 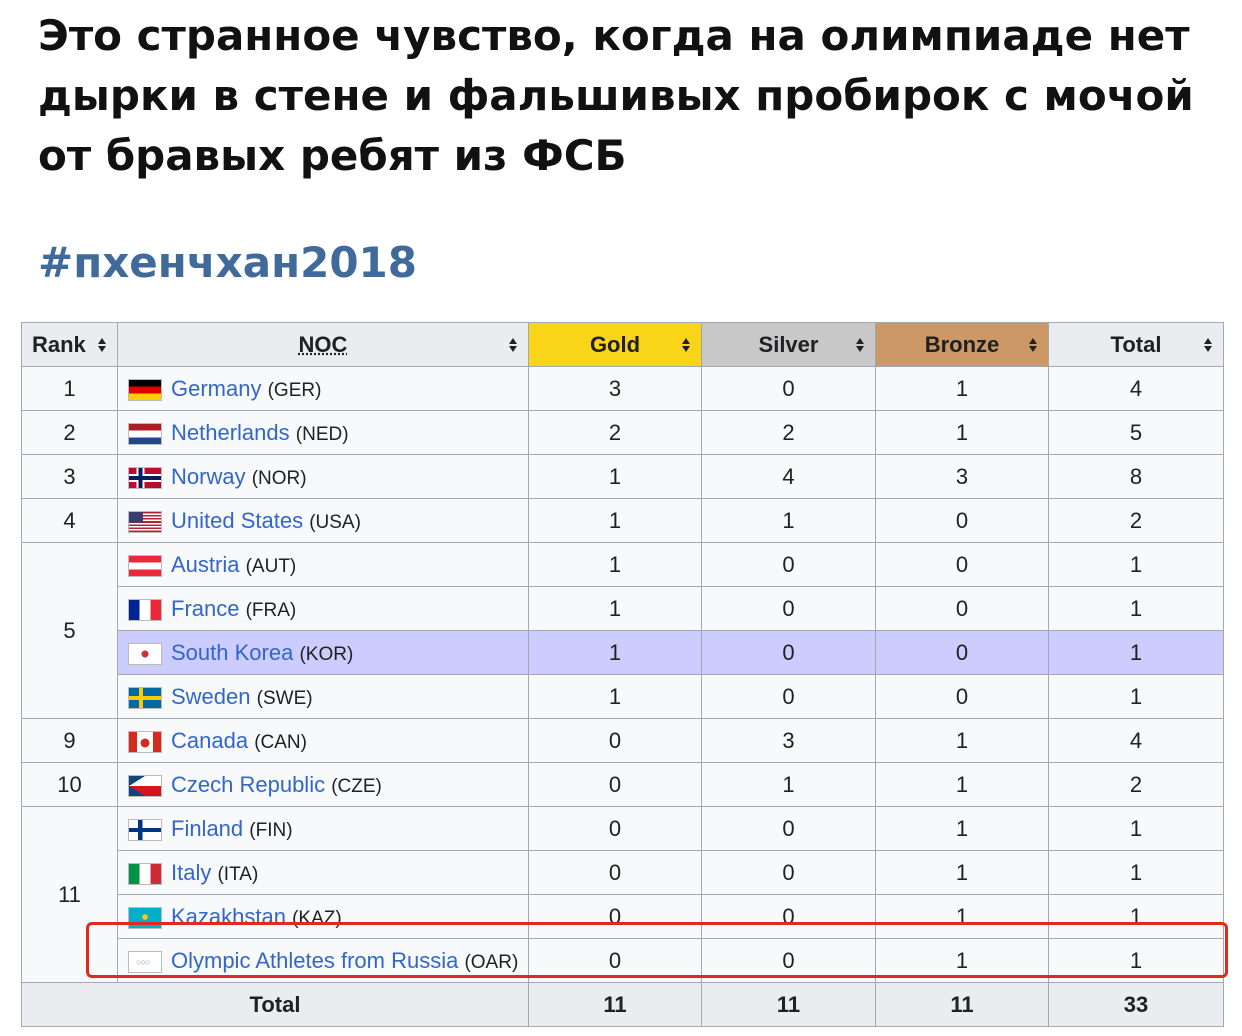 I want to click on silver-cell: 2, so click(x=788, y=432).